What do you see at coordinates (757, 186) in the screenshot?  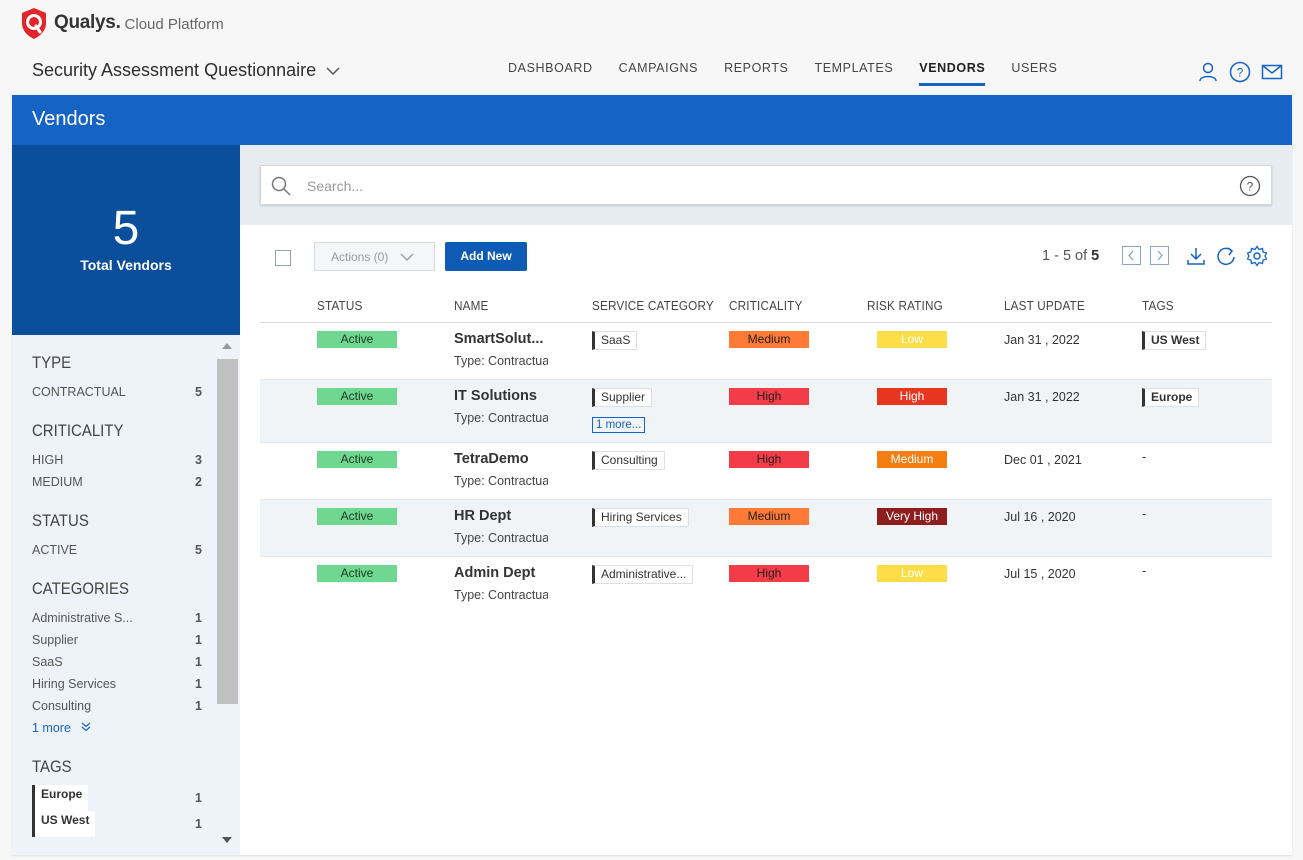 I see `search-input` at bounding box center [757, 186].